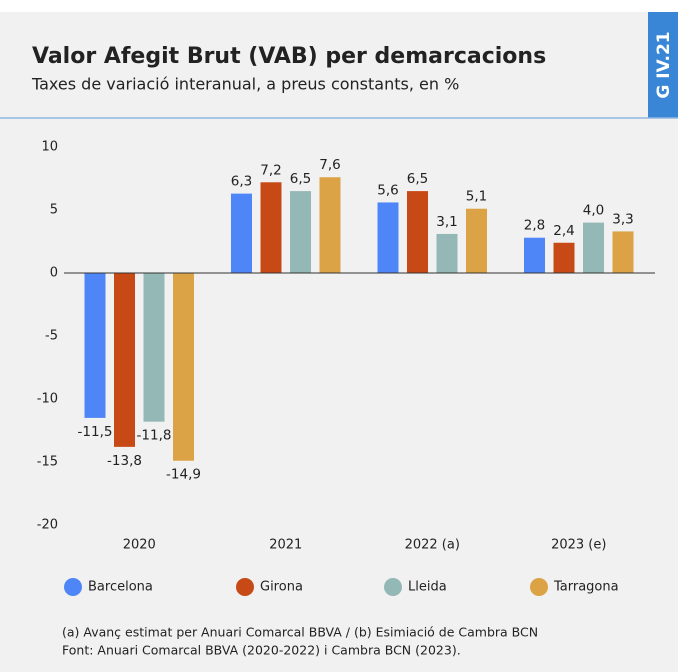 This screenshot has width=678, height=672. I want to click on legend-label: Barcelona, so click(120, 587).